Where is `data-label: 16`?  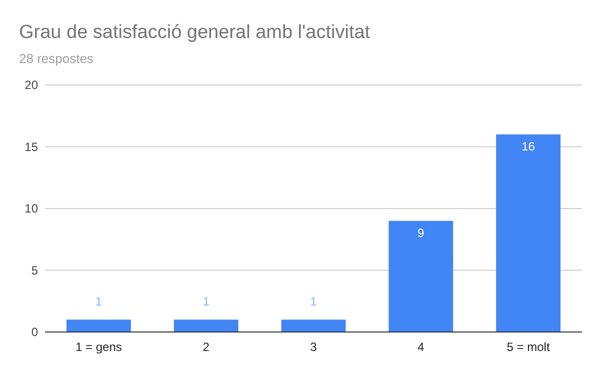
data-label: 16 is located at coordinates (529, 146).